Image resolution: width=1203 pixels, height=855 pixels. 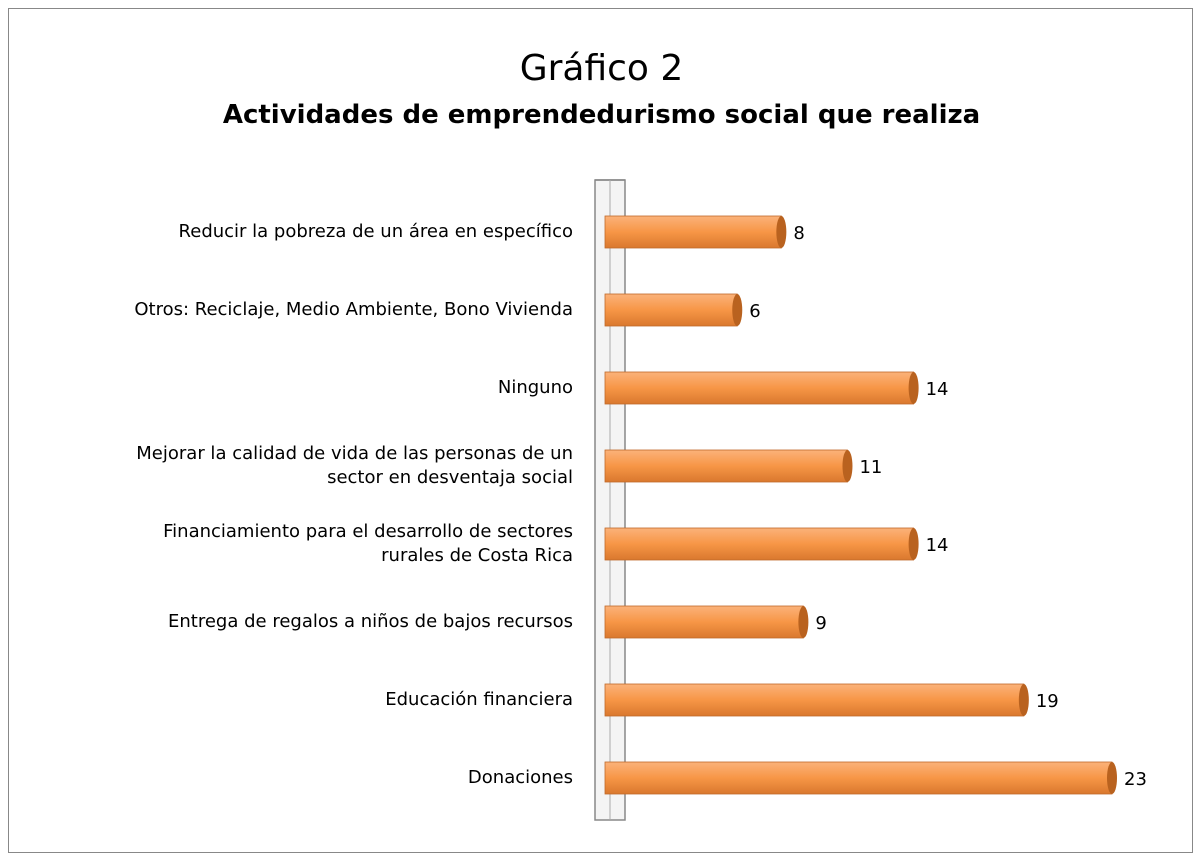 What do you see at coordinates (520, 777) in the screenshot?
I see `category-label: Donaciones` at bounding box center [520, 777].